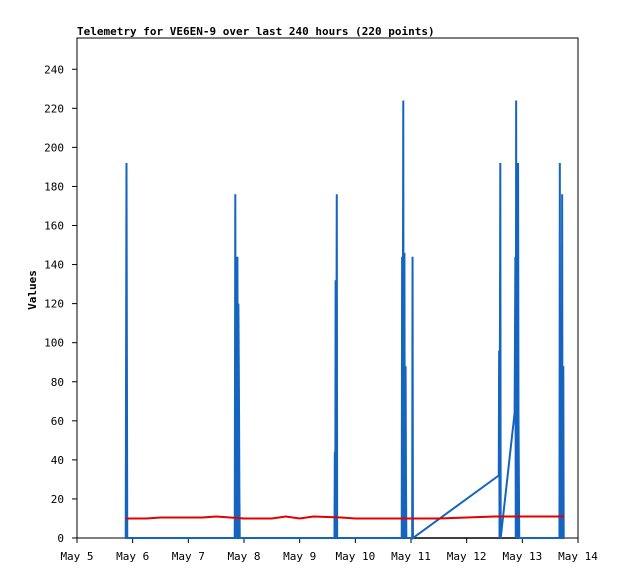 The height and width of the screenshot is (579, 618). I want to click on y-tick-label: 180, so click(54, 186).